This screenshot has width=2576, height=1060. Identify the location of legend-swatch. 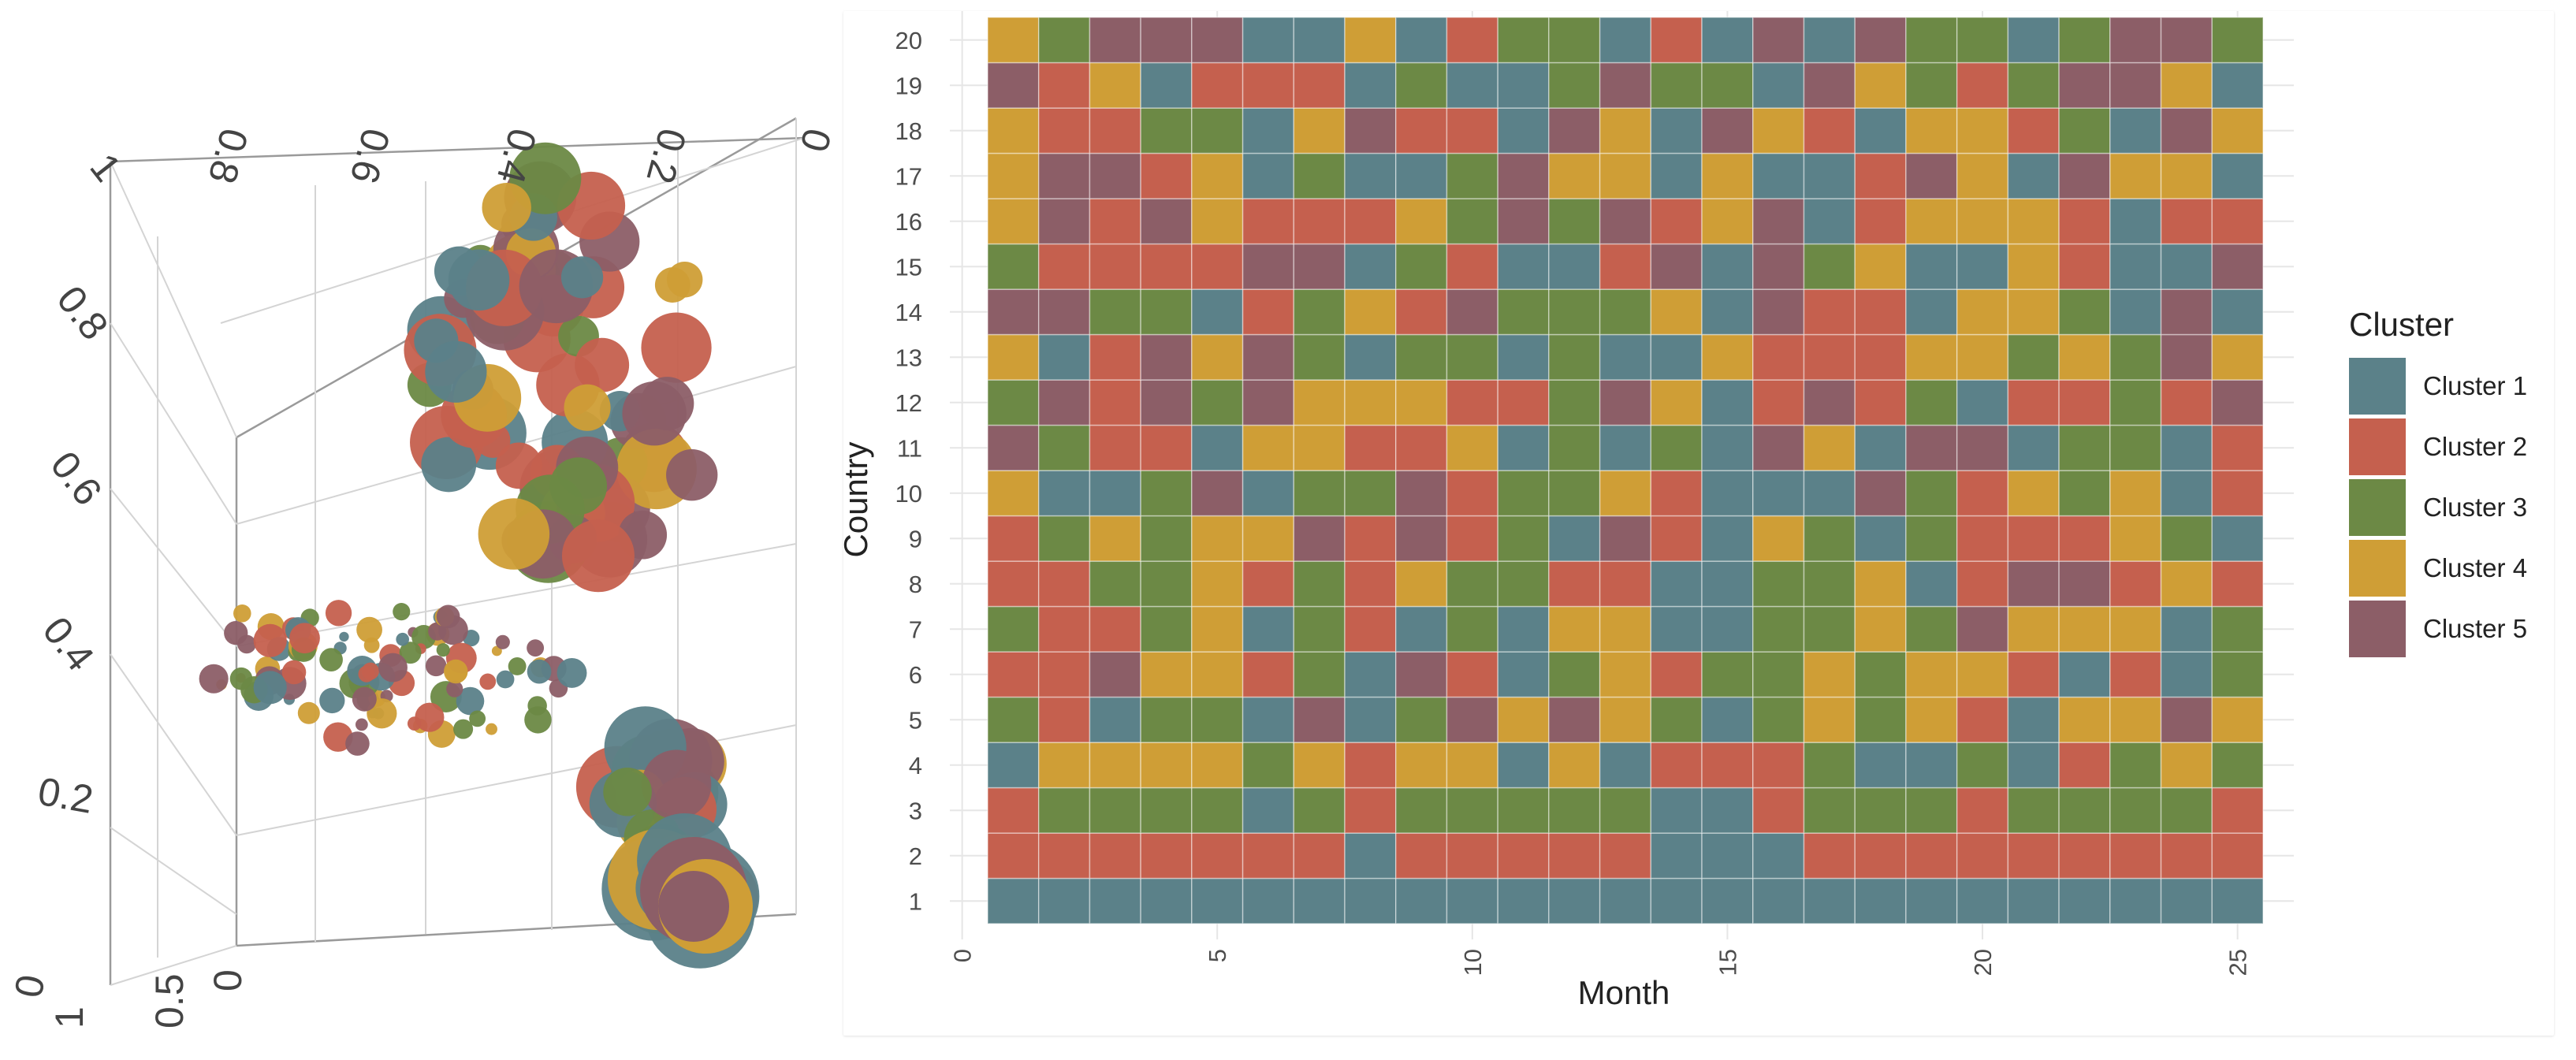
(2377, 386).